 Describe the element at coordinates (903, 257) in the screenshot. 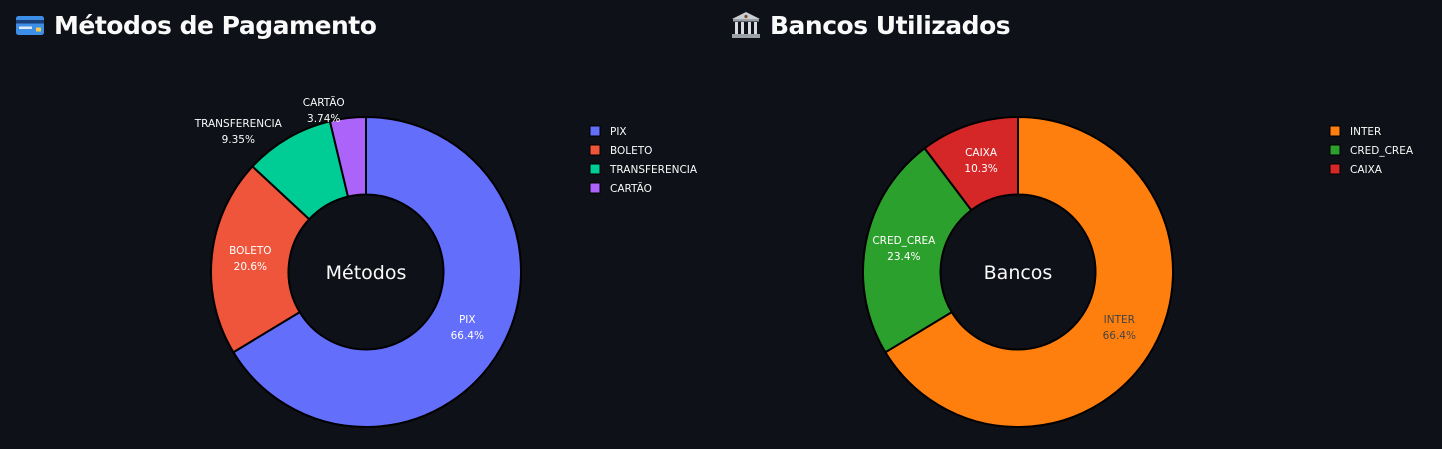

I see `slice-value-cred-crea: 23.4%` at that location.